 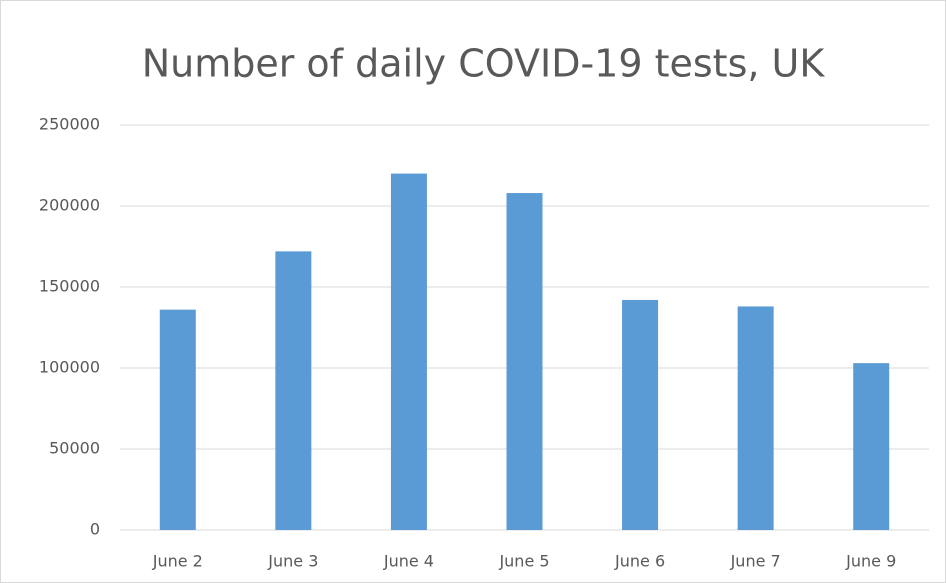 I want to click on x-tick-label: June 3, so click(x=292, y=561).